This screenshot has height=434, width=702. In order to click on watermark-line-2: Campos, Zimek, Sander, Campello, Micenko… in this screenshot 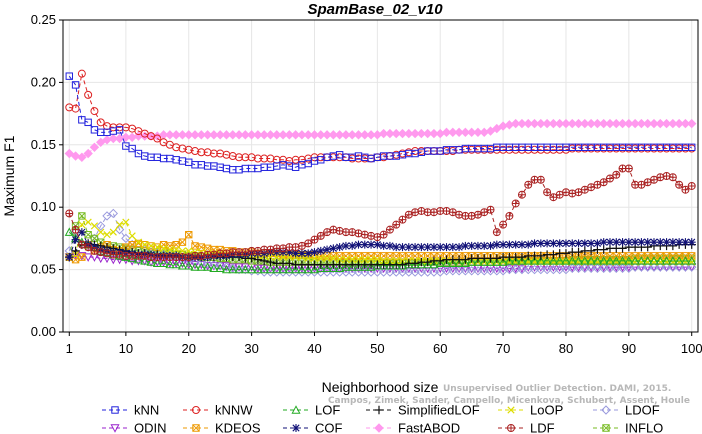, I will do `click(509, 401)`.